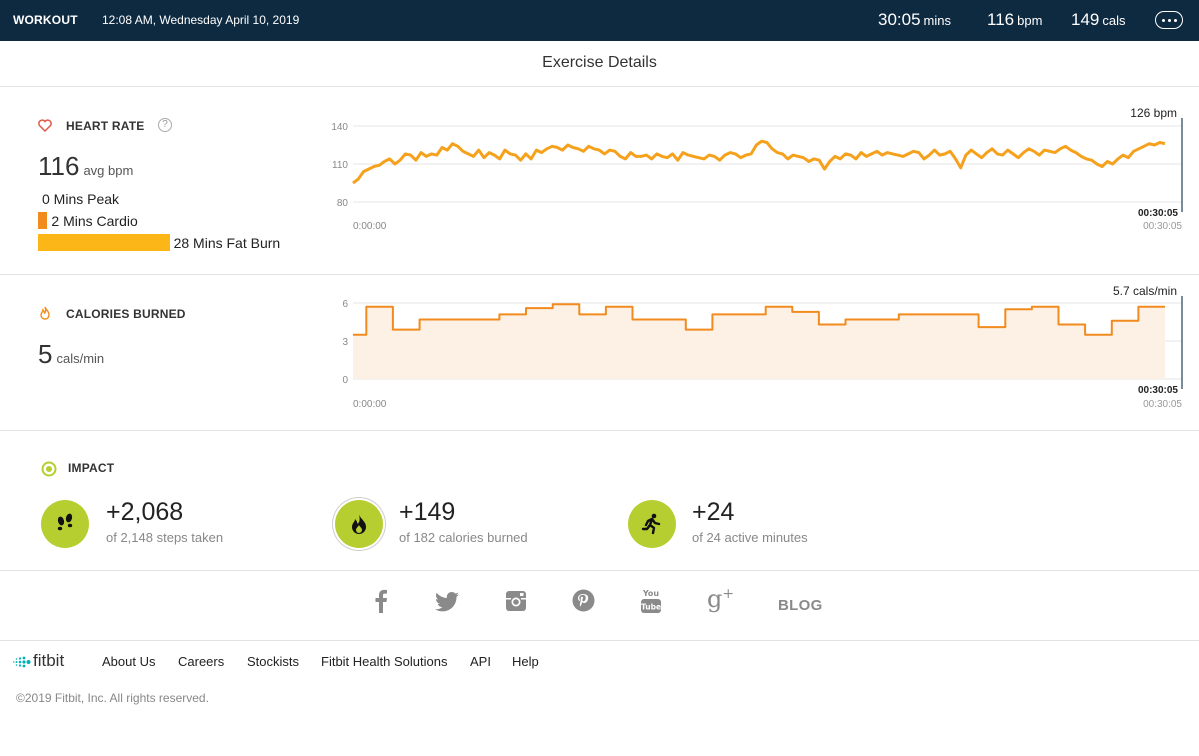  What do you see at coordinates (165, 537) in the screenshot?
I see `impact-steps-sub: of 2,148 steps taken` at bounding box center [165, 537].